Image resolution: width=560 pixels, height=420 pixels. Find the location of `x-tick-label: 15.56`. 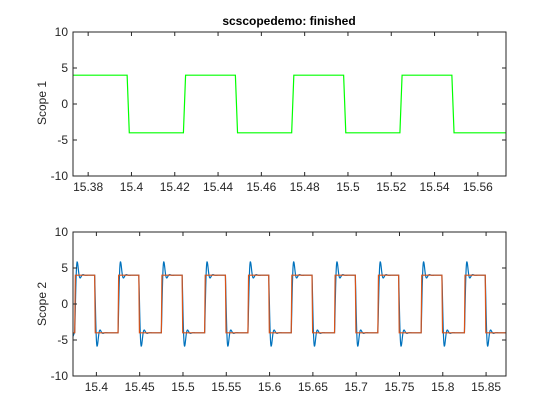

x-tick-label: 15.56 is located at coordinates (478, 187).